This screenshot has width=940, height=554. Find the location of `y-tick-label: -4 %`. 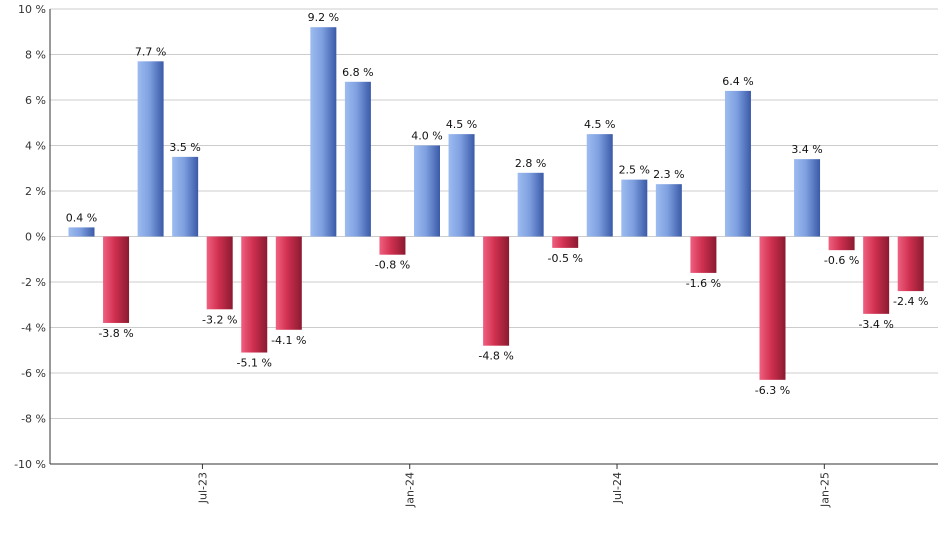

y-tick-label: -4 % is located at coordinates (33, 328).